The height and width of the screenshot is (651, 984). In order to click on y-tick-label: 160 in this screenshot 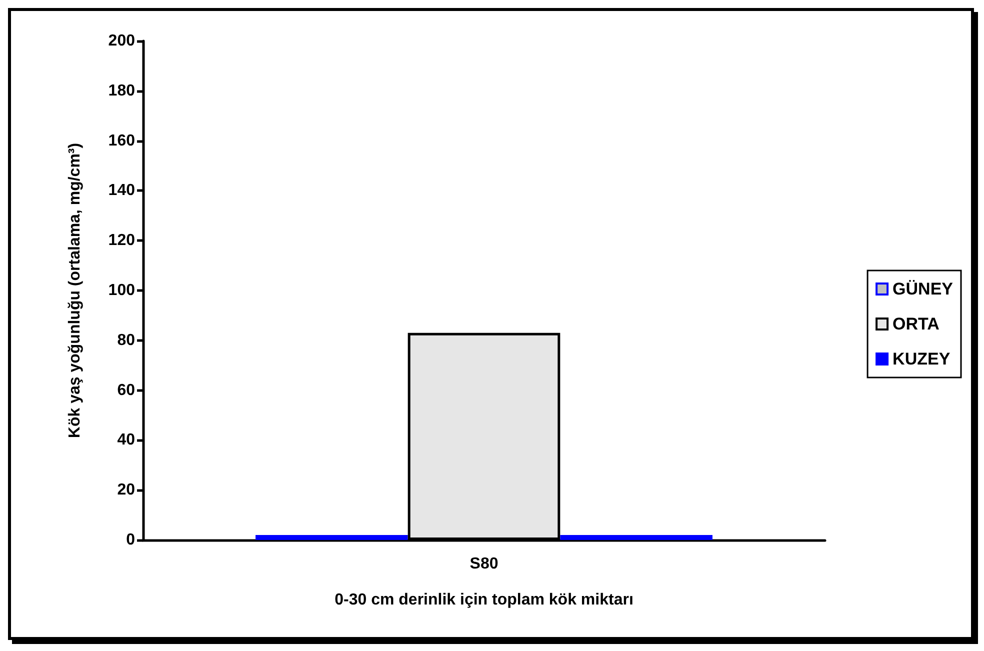, I will do `click(122, 141)`.